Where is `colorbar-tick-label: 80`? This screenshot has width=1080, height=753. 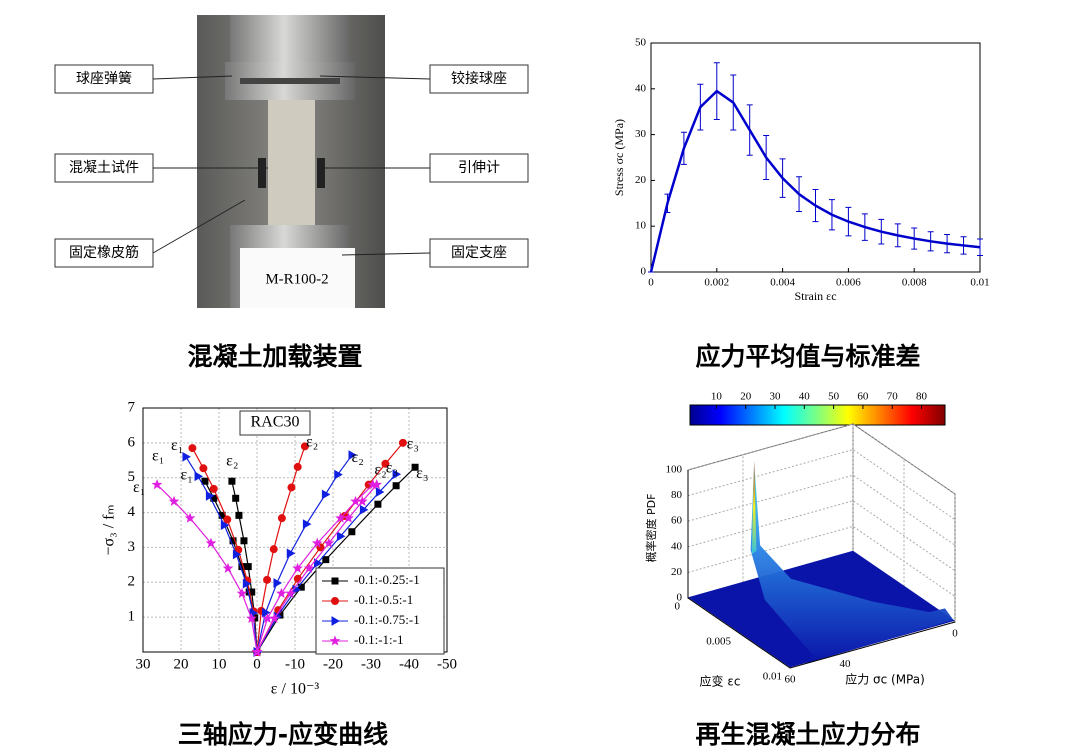
colorbar-tick-label: 80 is located at coordinates (922, 397).